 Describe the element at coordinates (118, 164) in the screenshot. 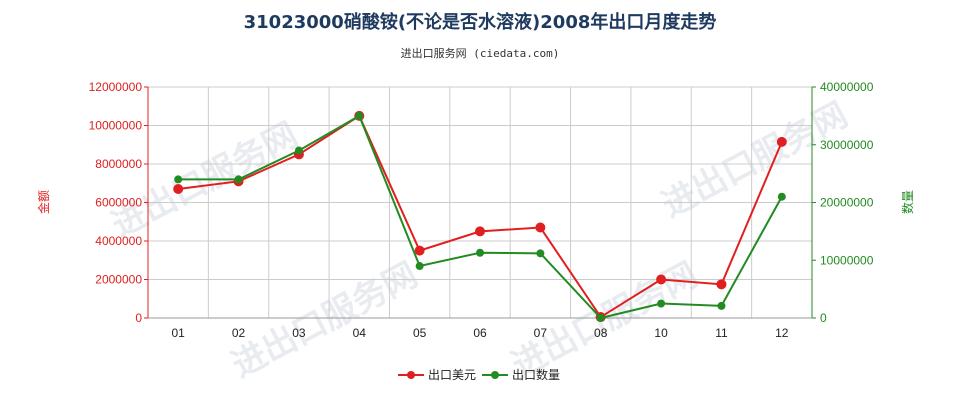

I see `left-tick-label: 8000000` at that location.